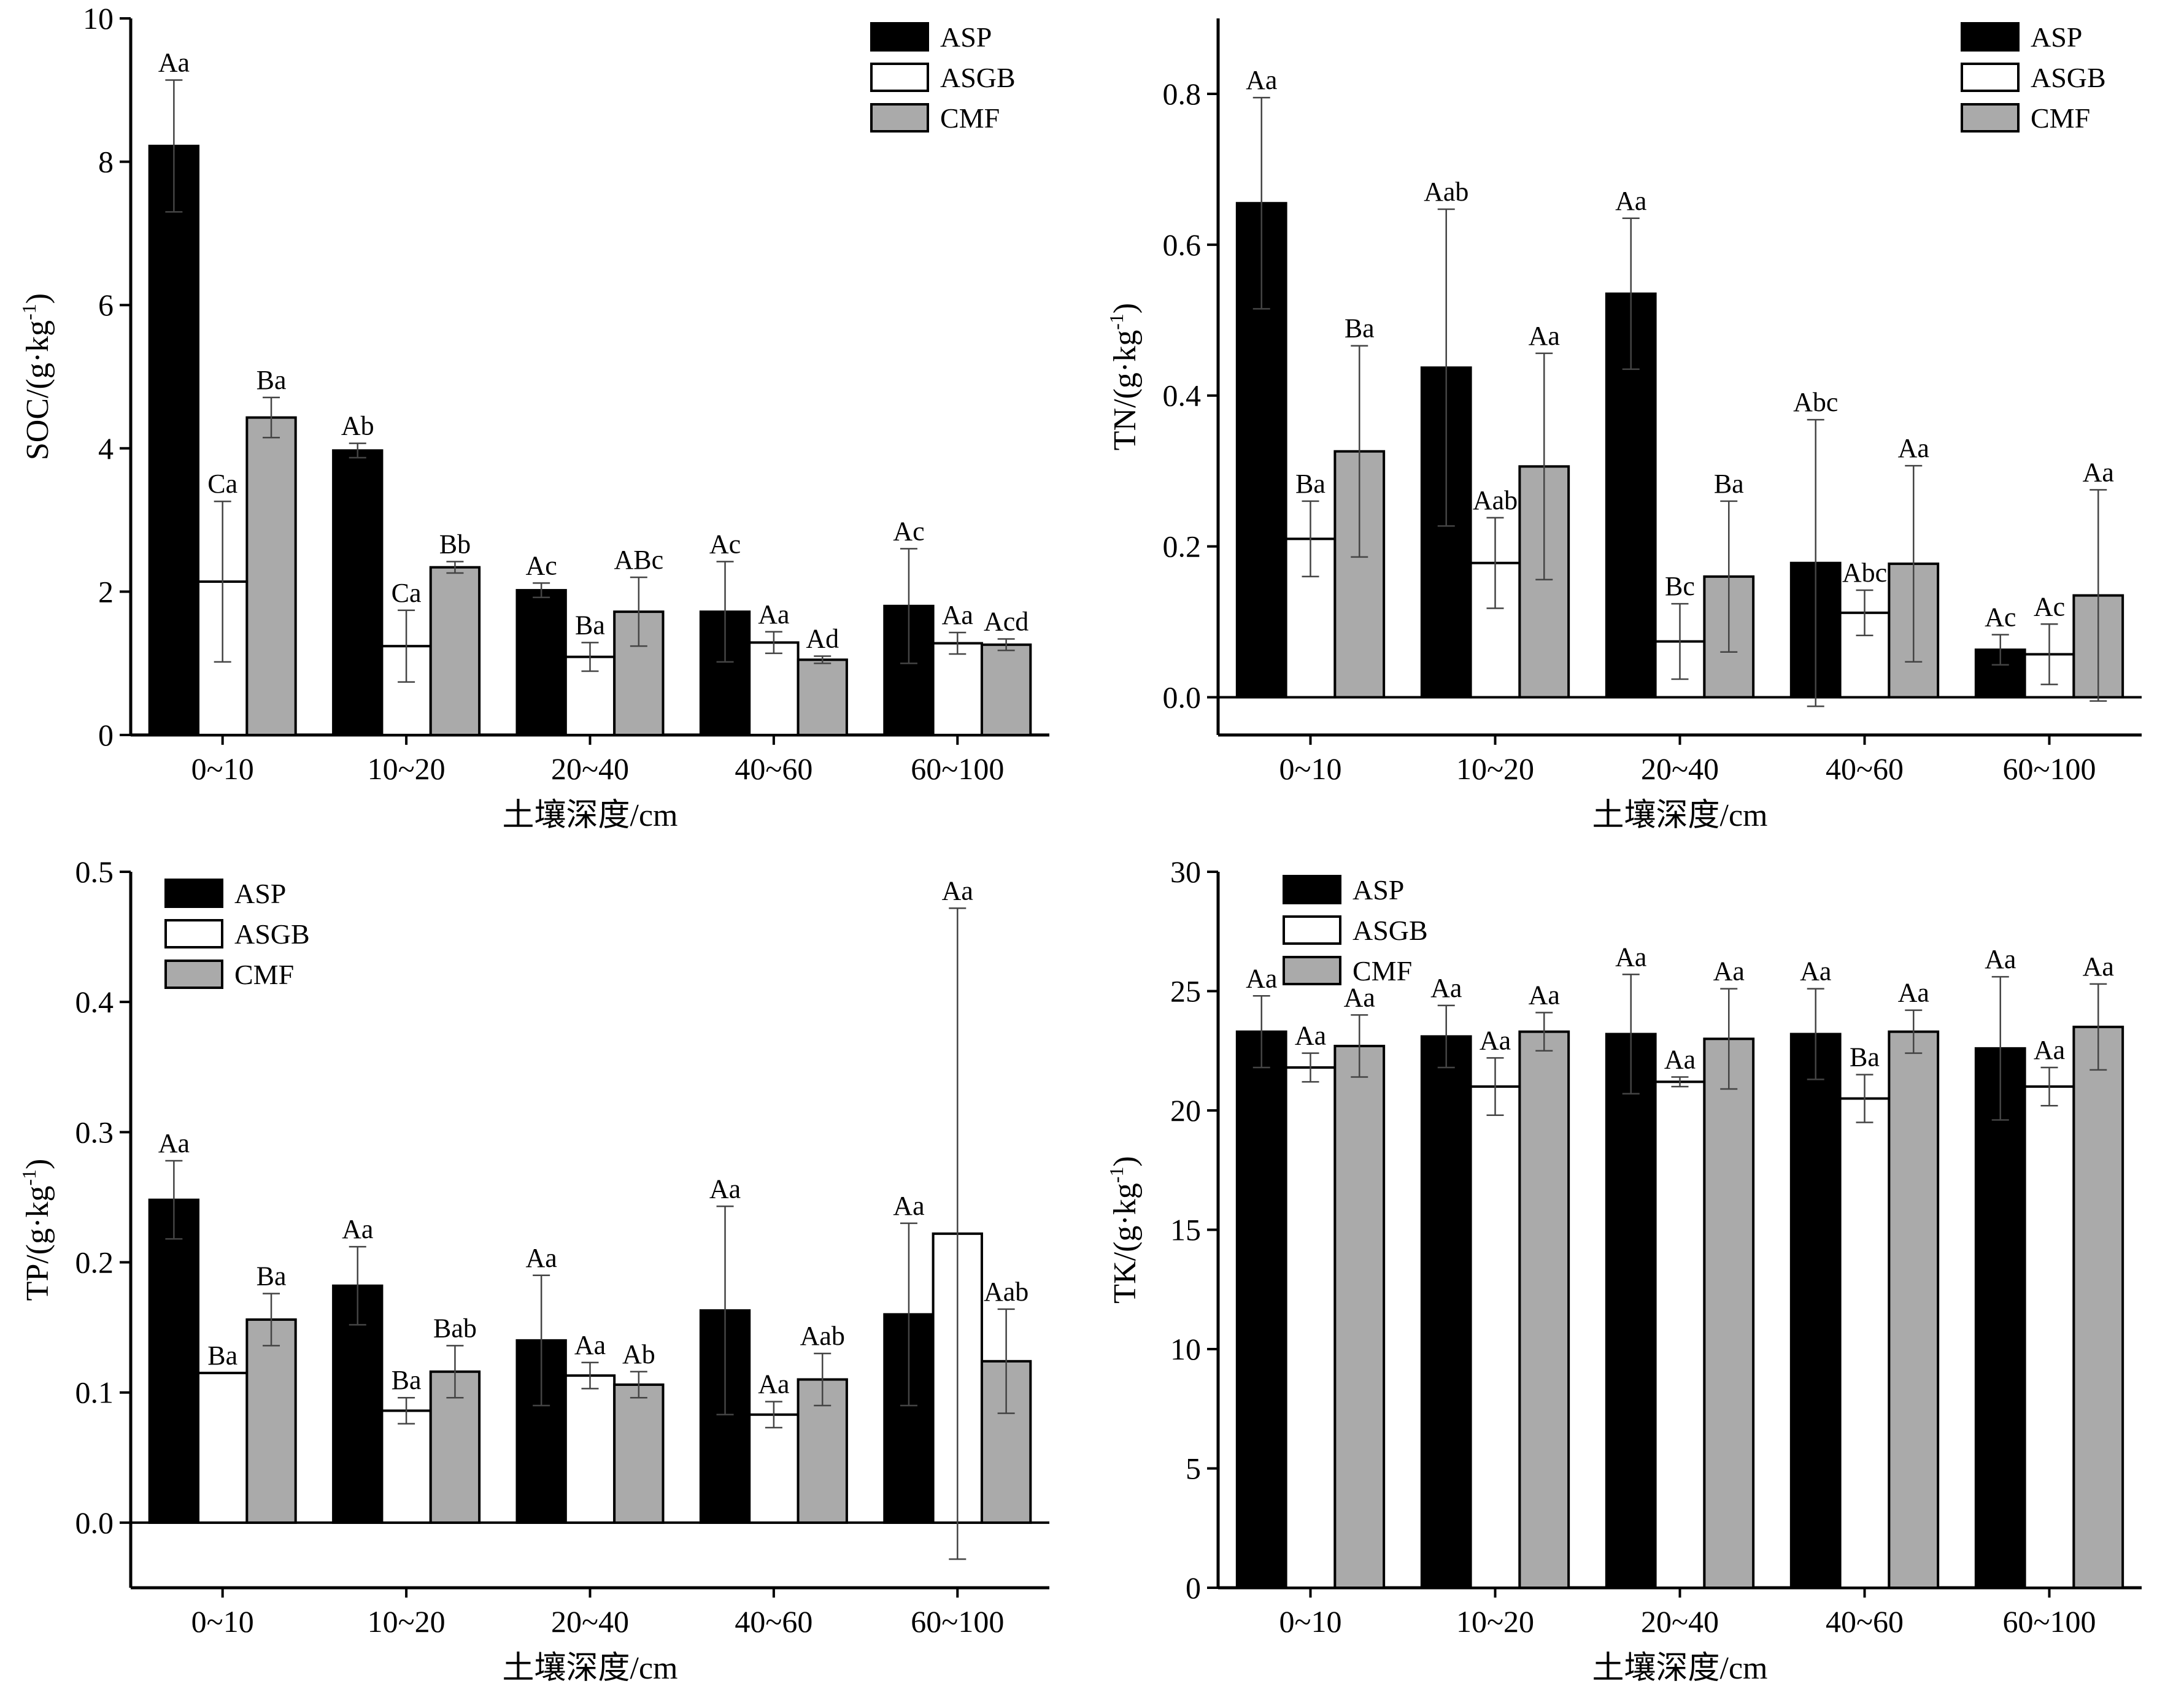  Describe the element at coordinates (1185, 1230) in the screenshot. I see `y-tick-label: 15` at that location.